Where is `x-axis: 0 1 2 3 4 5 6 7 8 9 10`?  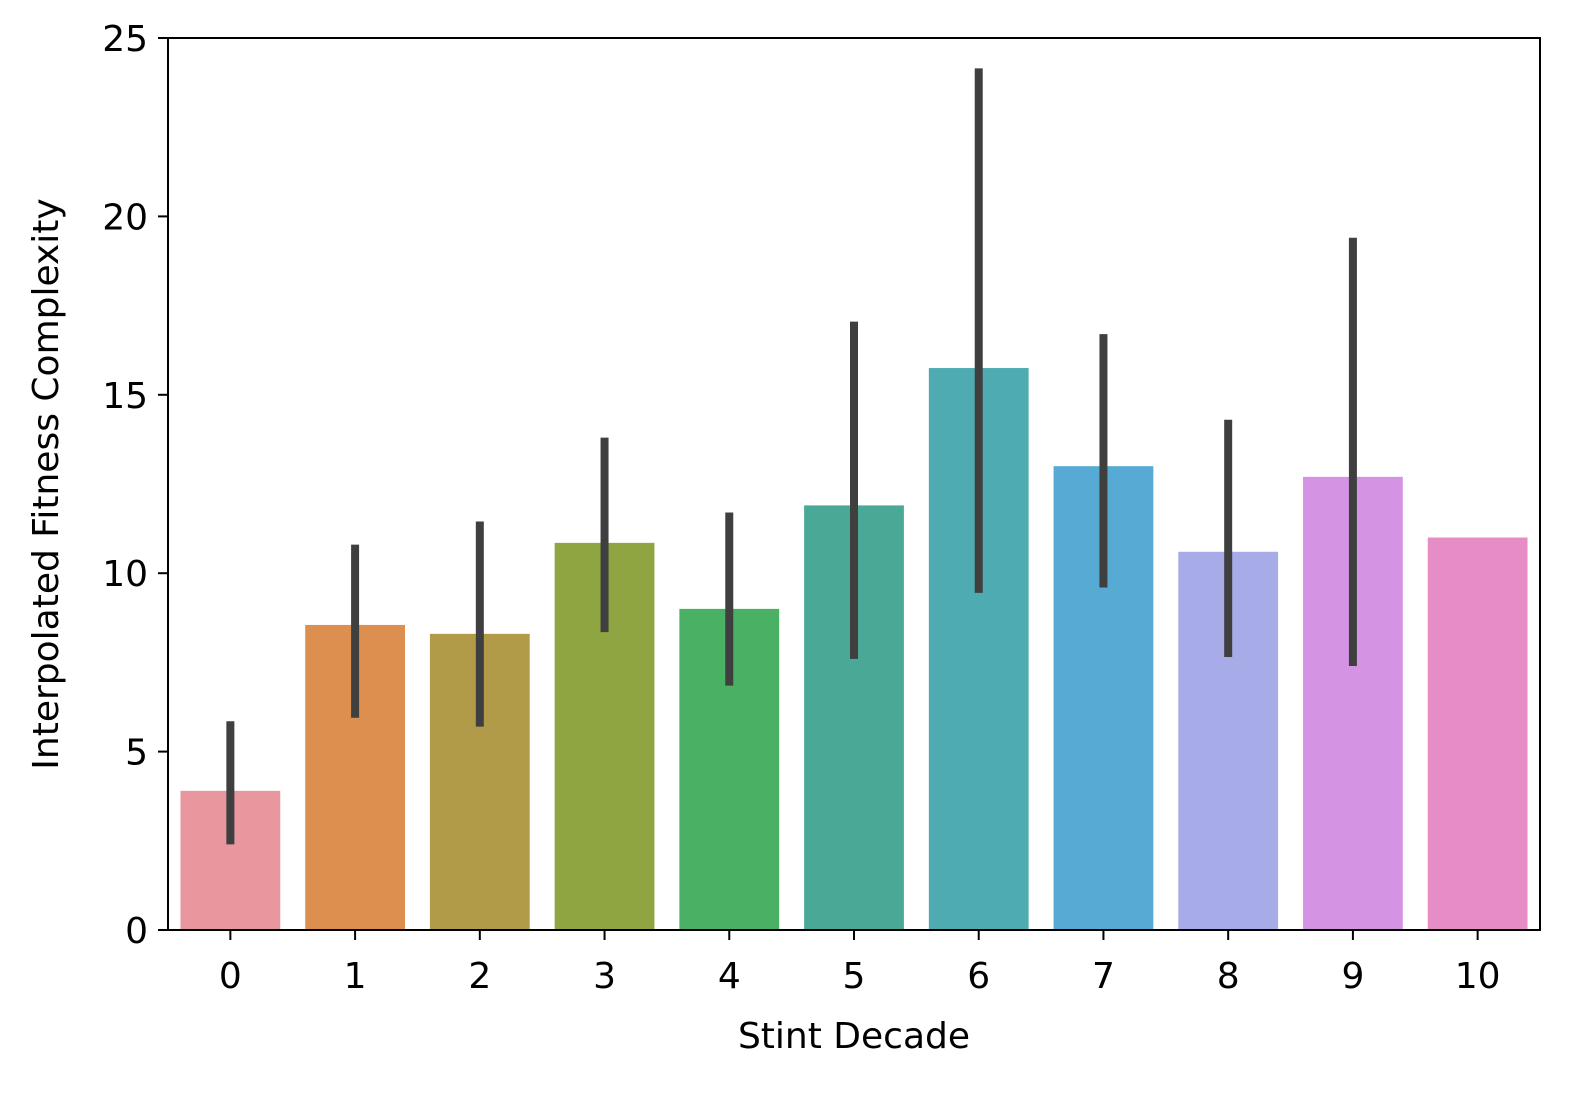
x-axis: 0 1 2 3 4 5 6 7 8 9 10 is located at coordinates (860, 963).